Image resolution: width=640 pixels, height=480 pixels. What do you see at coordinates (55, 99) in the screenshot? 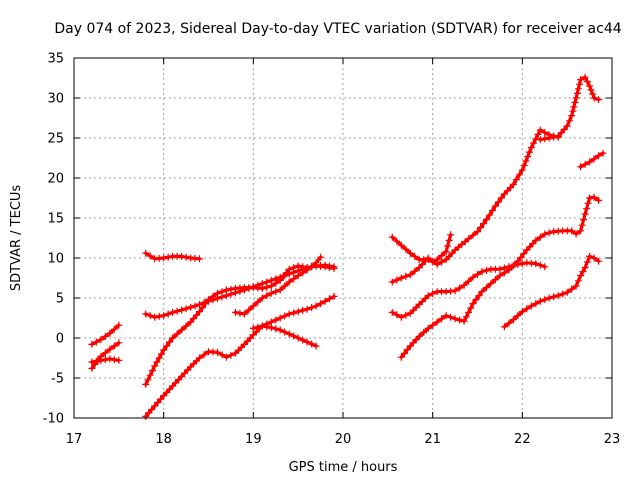
I see `y-tick-label: 30` at bounding box center [55, 99].